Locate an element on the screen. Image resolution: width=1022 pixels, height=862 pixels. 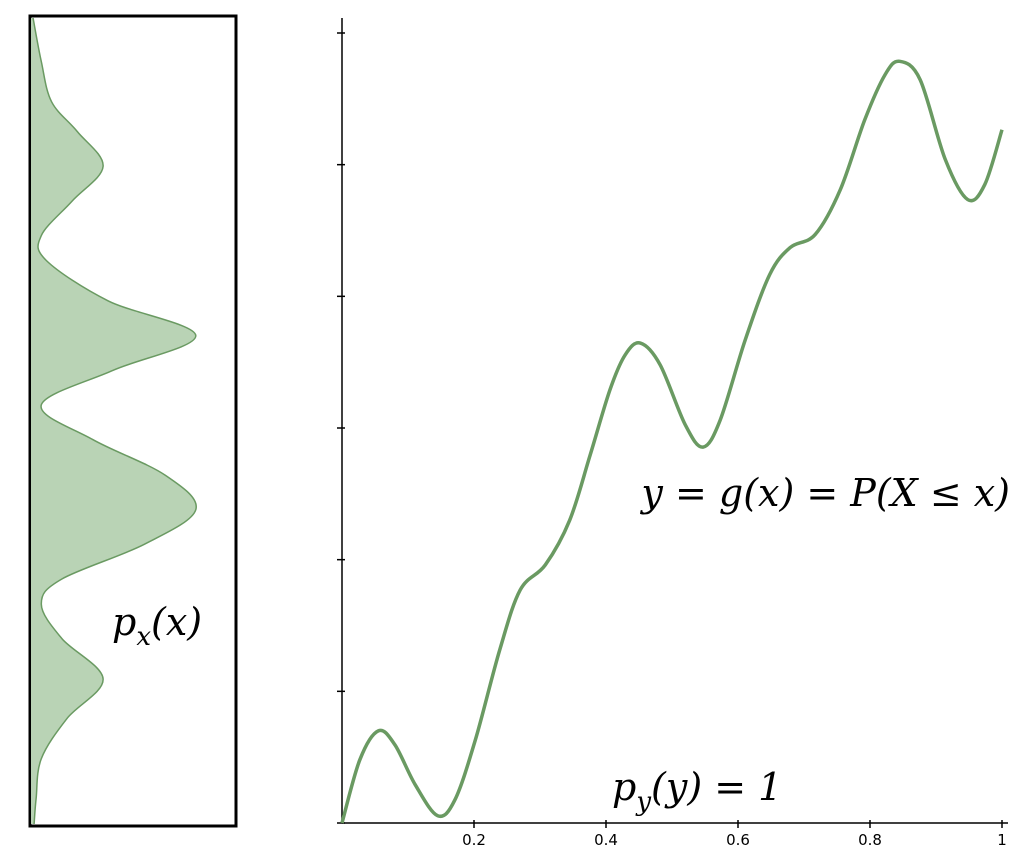
annotation-subscript: y is located at coordinates (643, 802).